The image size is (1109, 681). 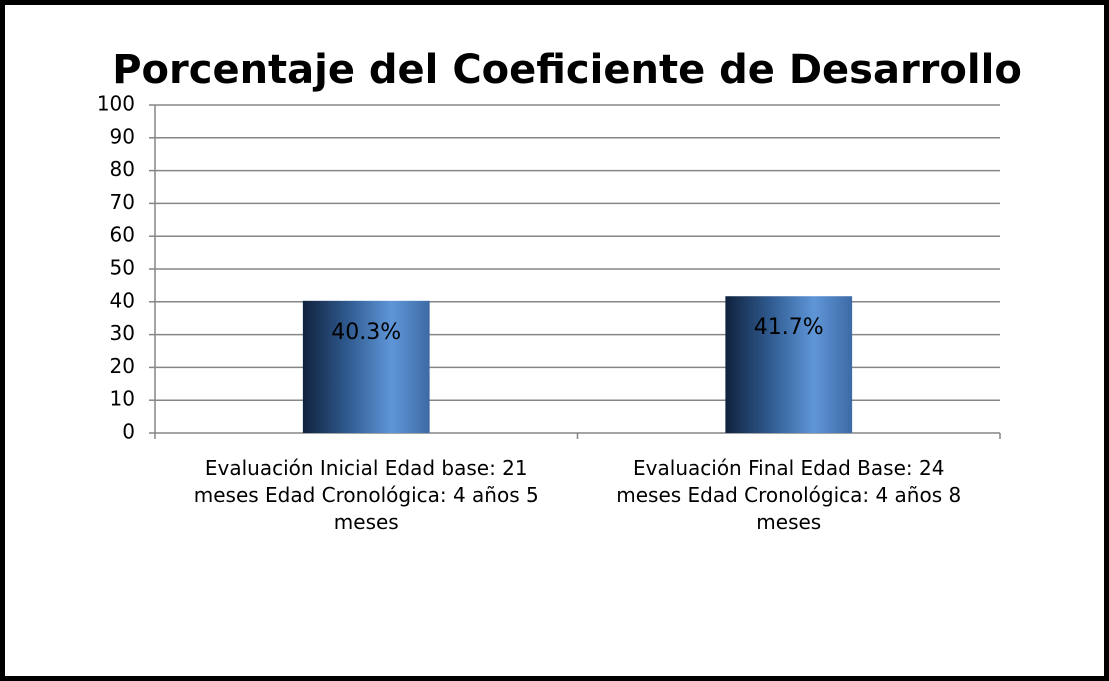 I want to click on y-tick-label: 40, so click(x=122, y=300).